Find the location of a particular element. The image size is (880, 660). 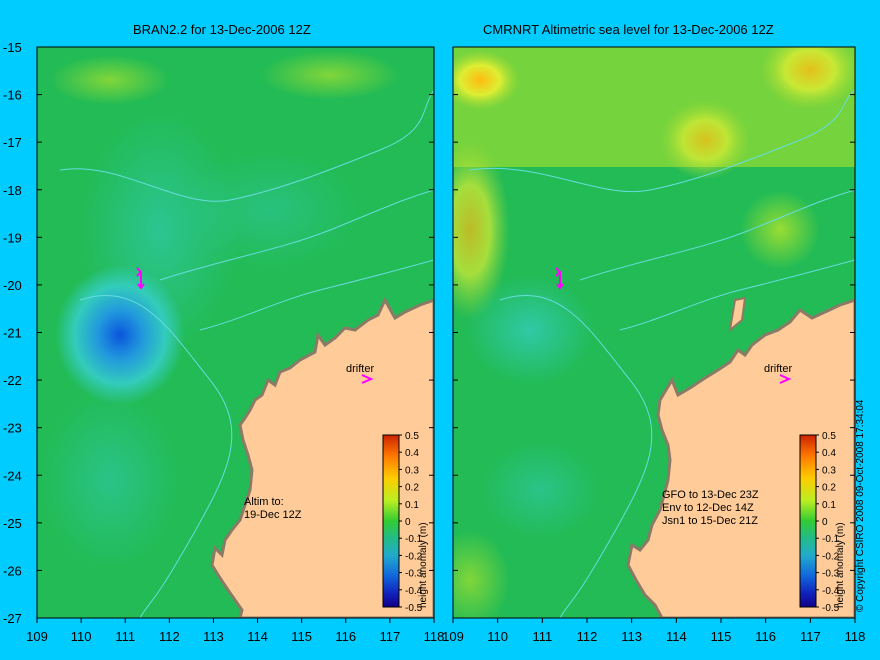

right-x-axis: 109 110 111 112 113 114 115 116 117 118 is located at coordinates (653, 631).